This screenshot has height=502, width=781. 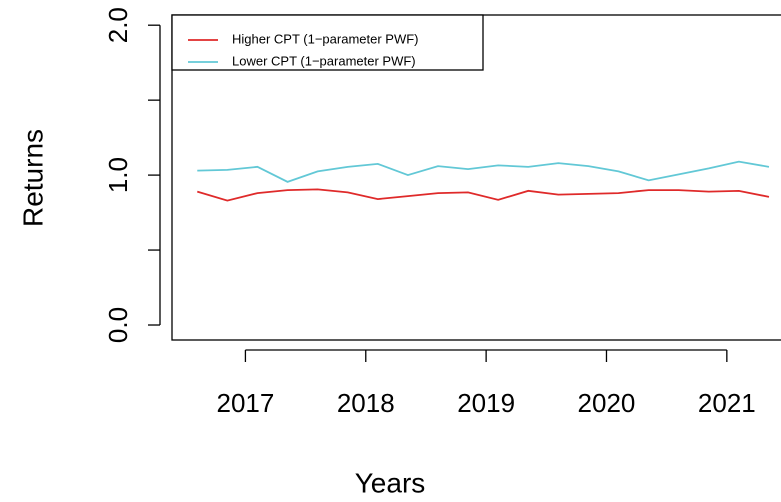 What do you see at coordinates (245, 403) in the screenshot?
I see `x-tick-label: 2017` at bounding box center [245, 403].